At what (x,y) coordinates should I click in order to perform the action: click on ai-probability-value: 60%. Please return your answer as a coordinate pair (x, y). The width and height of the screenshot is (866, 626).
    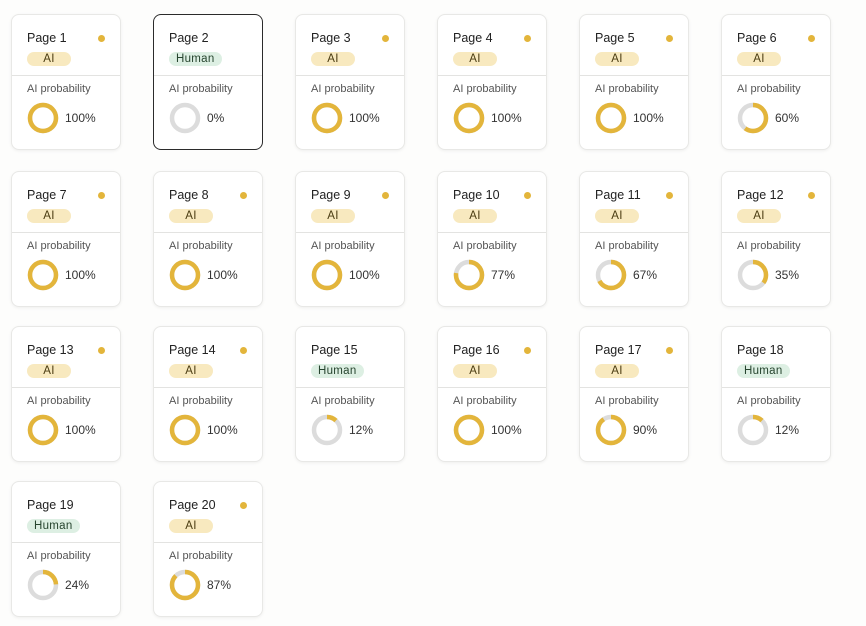
    Looking at the image, I should click on (787, 118).